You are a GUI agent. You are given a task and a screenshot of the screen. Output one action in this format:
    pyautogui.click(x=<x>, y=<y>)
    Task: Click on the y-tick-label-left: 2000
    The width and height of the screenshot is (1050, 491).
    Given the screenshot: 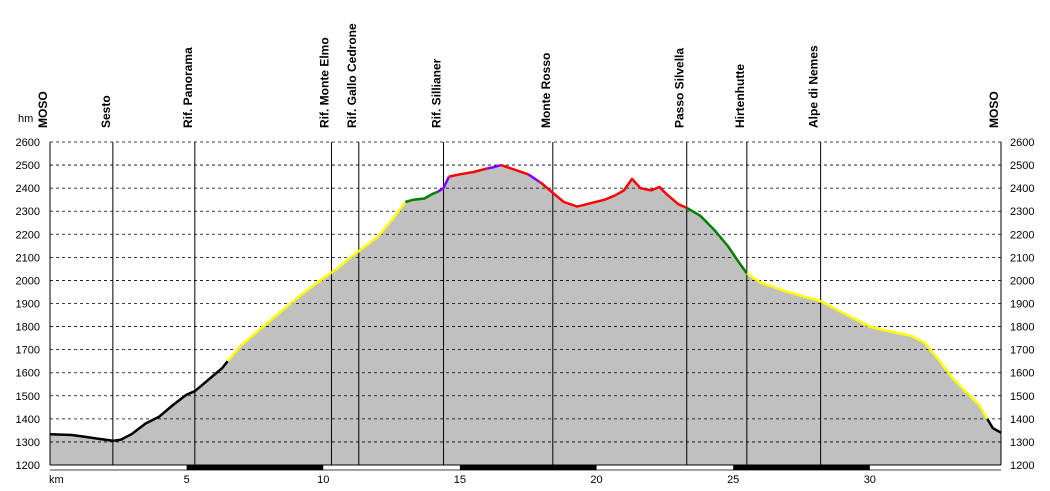 What is the action you would take?
    pyautogui.click(x=28, y=281)
    